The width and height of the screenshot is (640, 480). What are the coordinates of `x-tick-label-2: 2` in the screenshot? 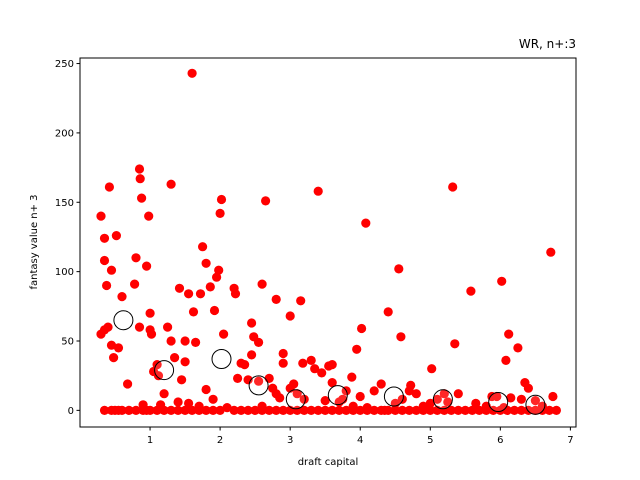 It's located at (220, 440).